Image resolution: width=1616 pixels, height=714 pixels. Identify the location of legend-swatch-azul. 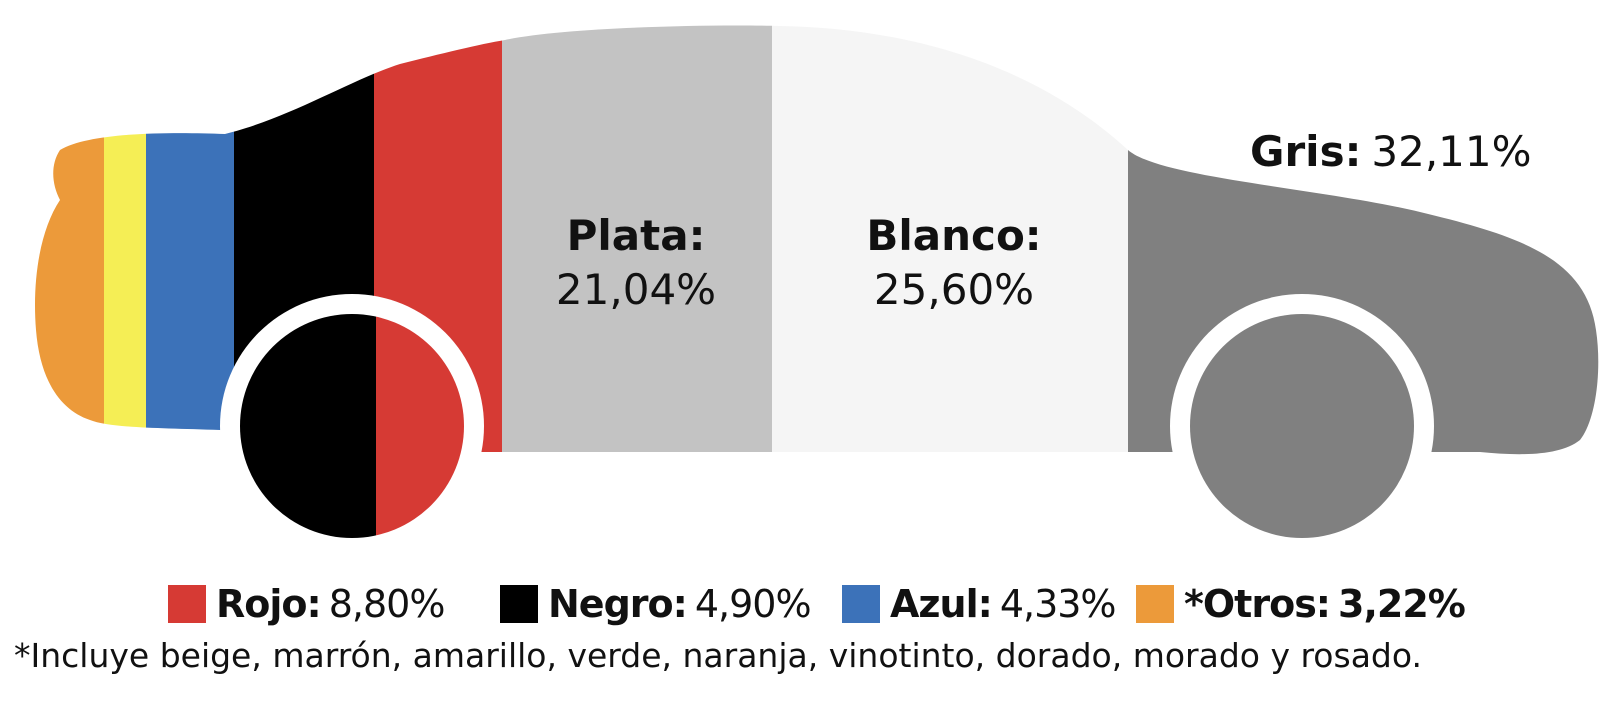
(861, 604).